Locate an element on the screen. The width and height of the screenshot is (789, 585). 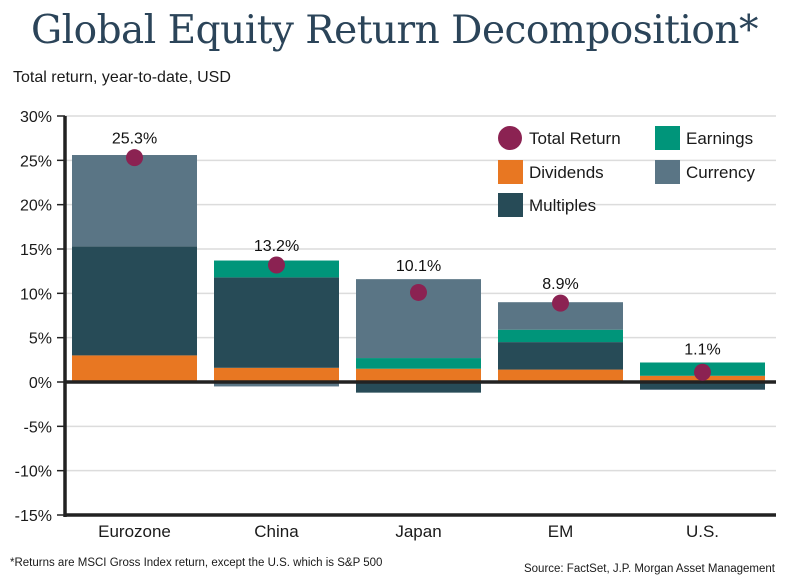
legend-item-dividends: Dividends is located at coordinates (551, 172).